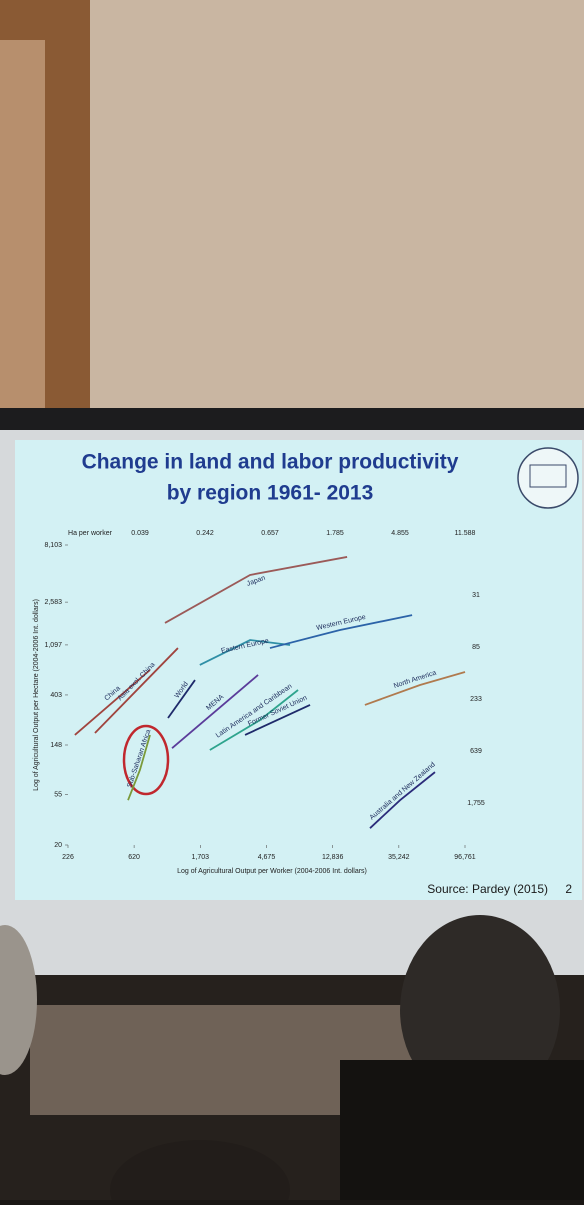 This screenshot has width=584, height=1205. I want to click on top-label: 0.242, so click(205, 533).